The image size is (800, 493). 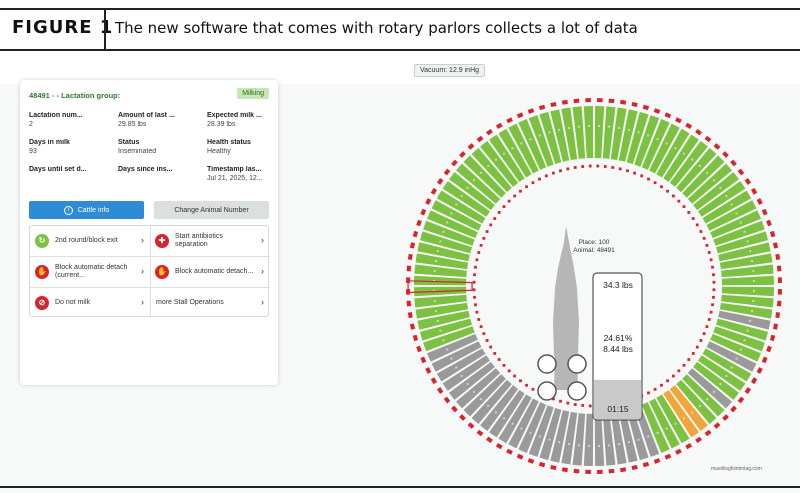 I want to click on cattle-info-button: i Cattle info, so click(x=86, y=210).